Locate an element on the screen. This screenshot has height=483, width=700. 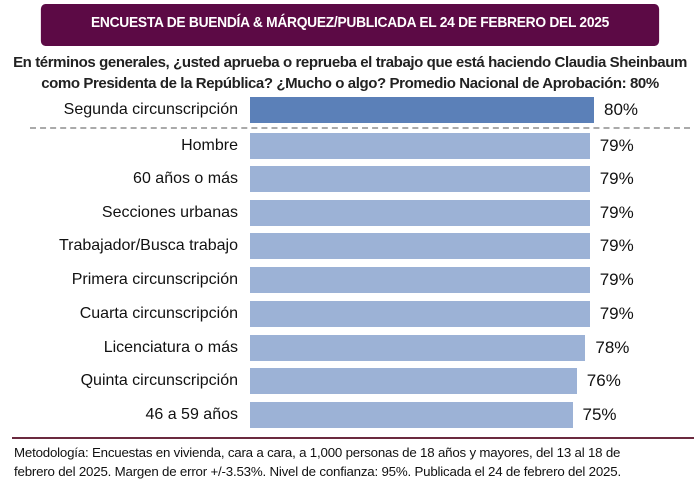
category-label: Licenciatura o más is located at coordinates (170, 347).